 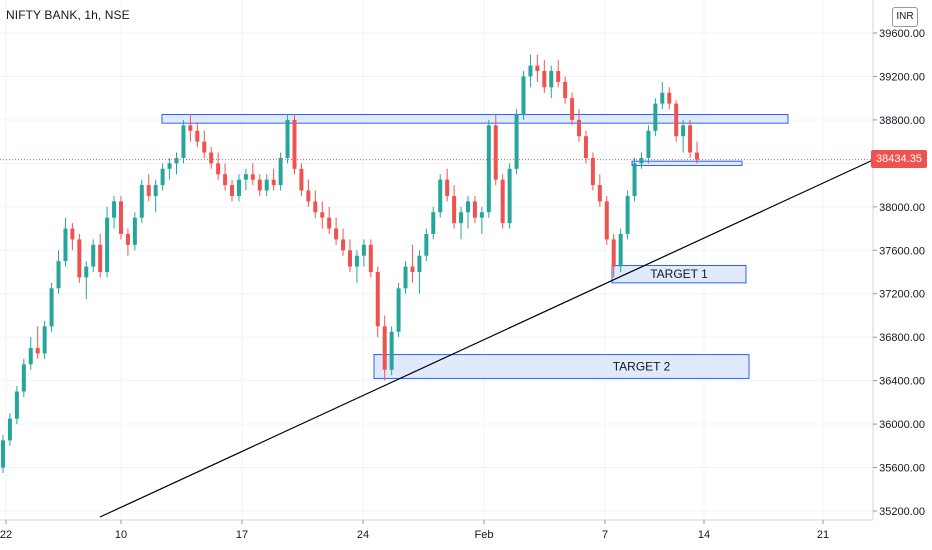 What do you see at coordinates (642, 367) in the screenshot?
I see `zone-label-target-2: TARGET 2` at bounding box center [642, 367].